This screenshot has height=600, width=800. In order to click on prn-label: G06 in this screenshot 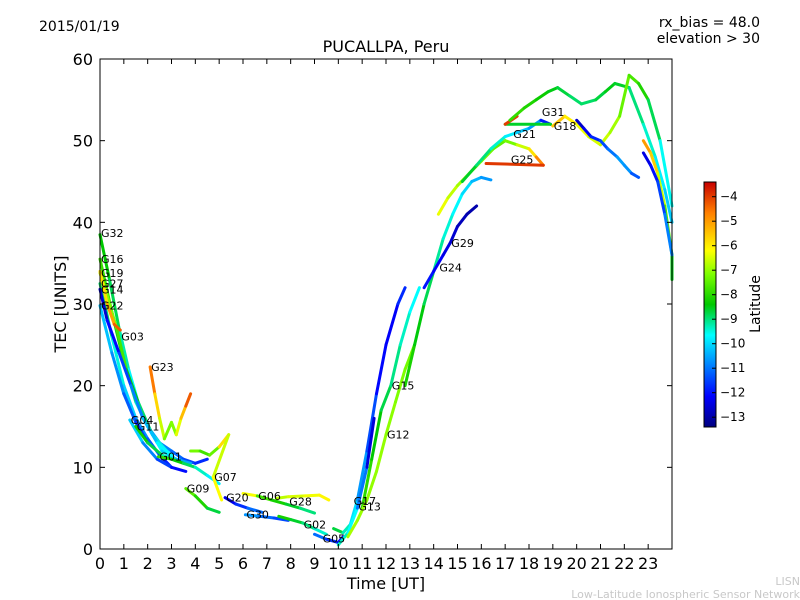, I will do `click(269, 496)`.